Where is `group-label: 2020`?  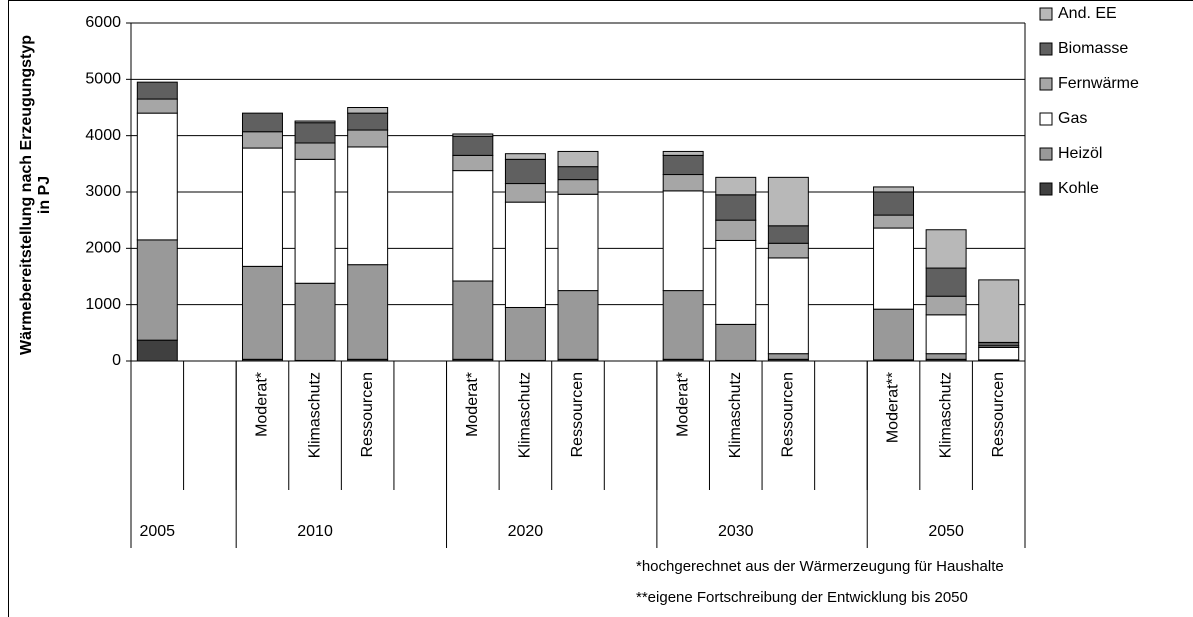
group-label: 2020 is located at coordinates (526, 531).